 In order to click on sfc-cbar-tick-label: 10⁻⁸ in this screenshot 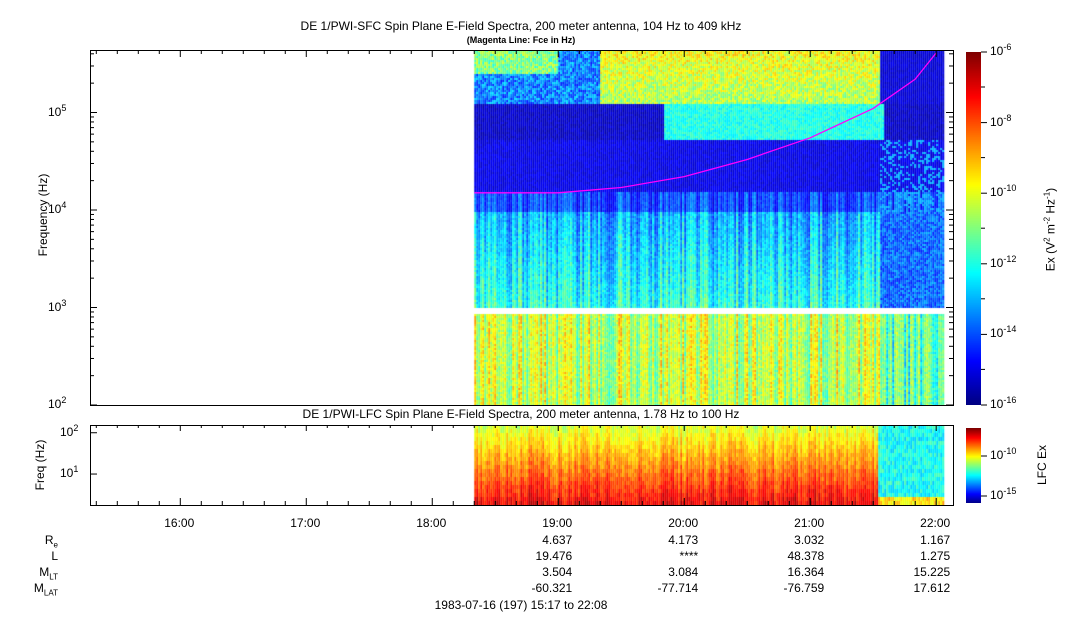, I will do `click(1000, 121)`.